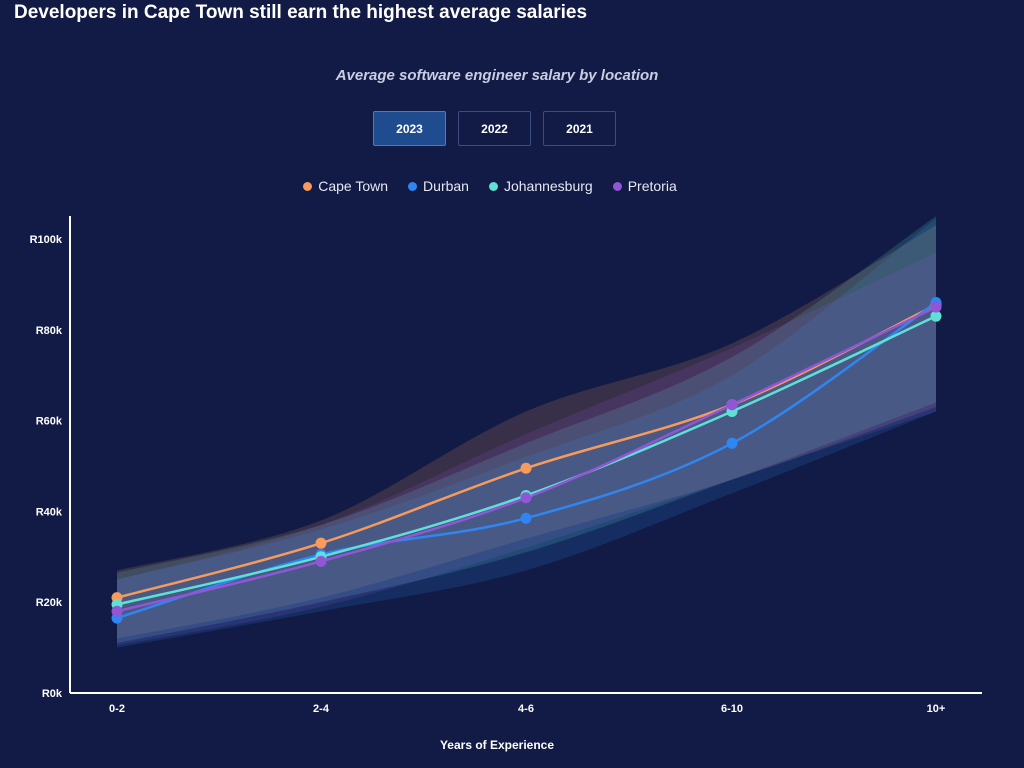 This screenshot has height=768, width=1024. I want to click on legend-label-cape-town: Cape Town, so click(353, 186).